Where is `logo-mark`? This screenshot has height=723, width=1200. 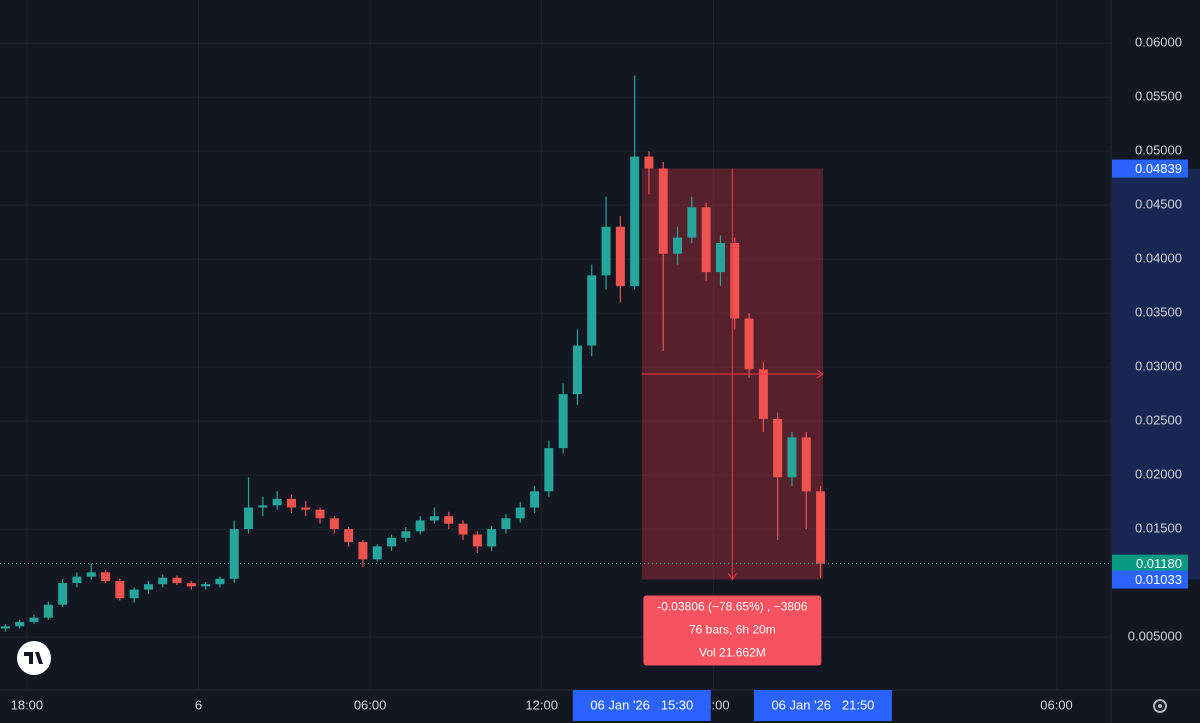
logo-mark is located at coordinates (33, 658).